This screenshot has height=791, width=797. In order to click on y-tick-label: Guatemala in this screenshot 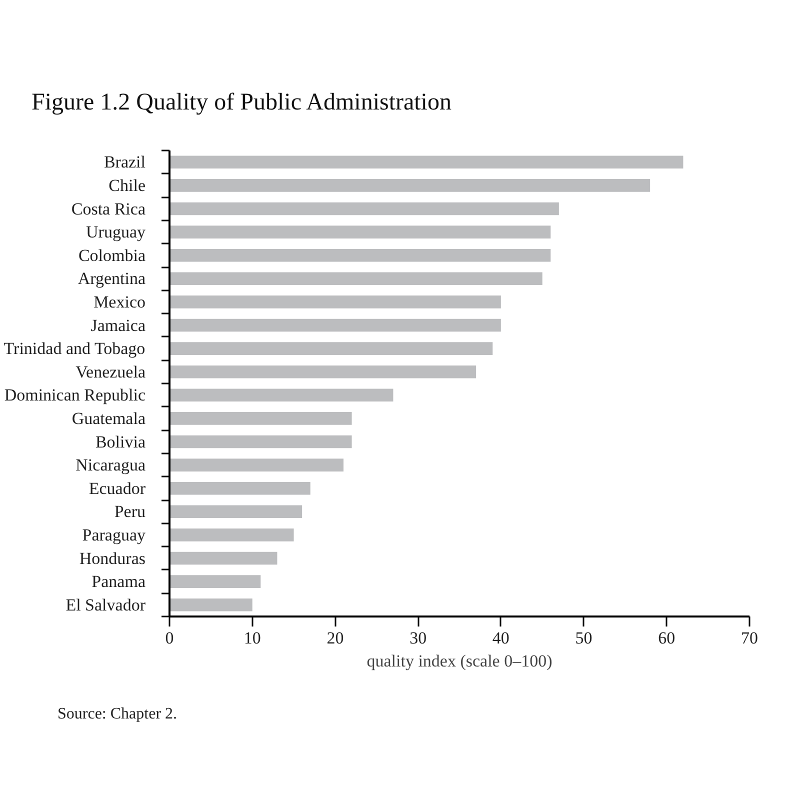, I will do `click(109, 418)`.